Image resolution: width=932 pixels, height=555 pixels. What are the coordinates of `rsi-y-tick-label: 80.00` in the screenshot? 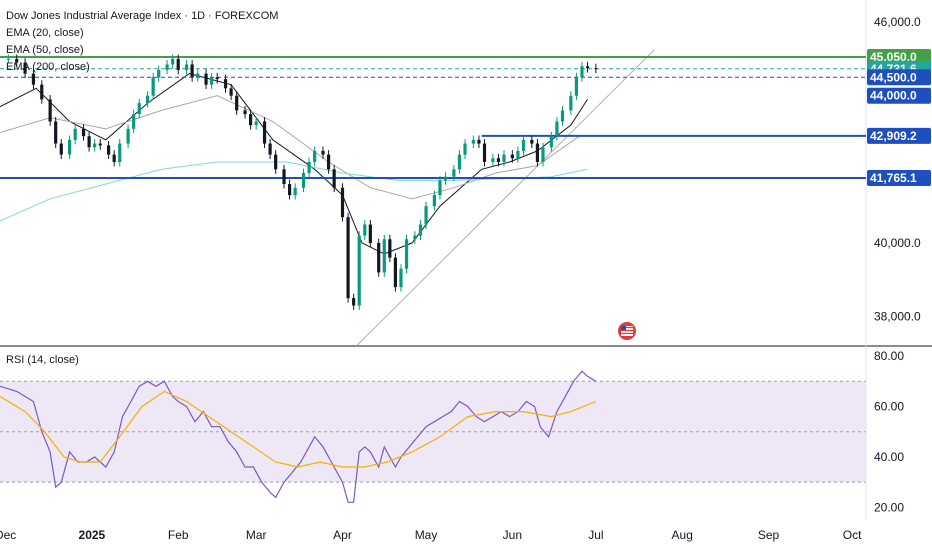 It's located at (889, 356).